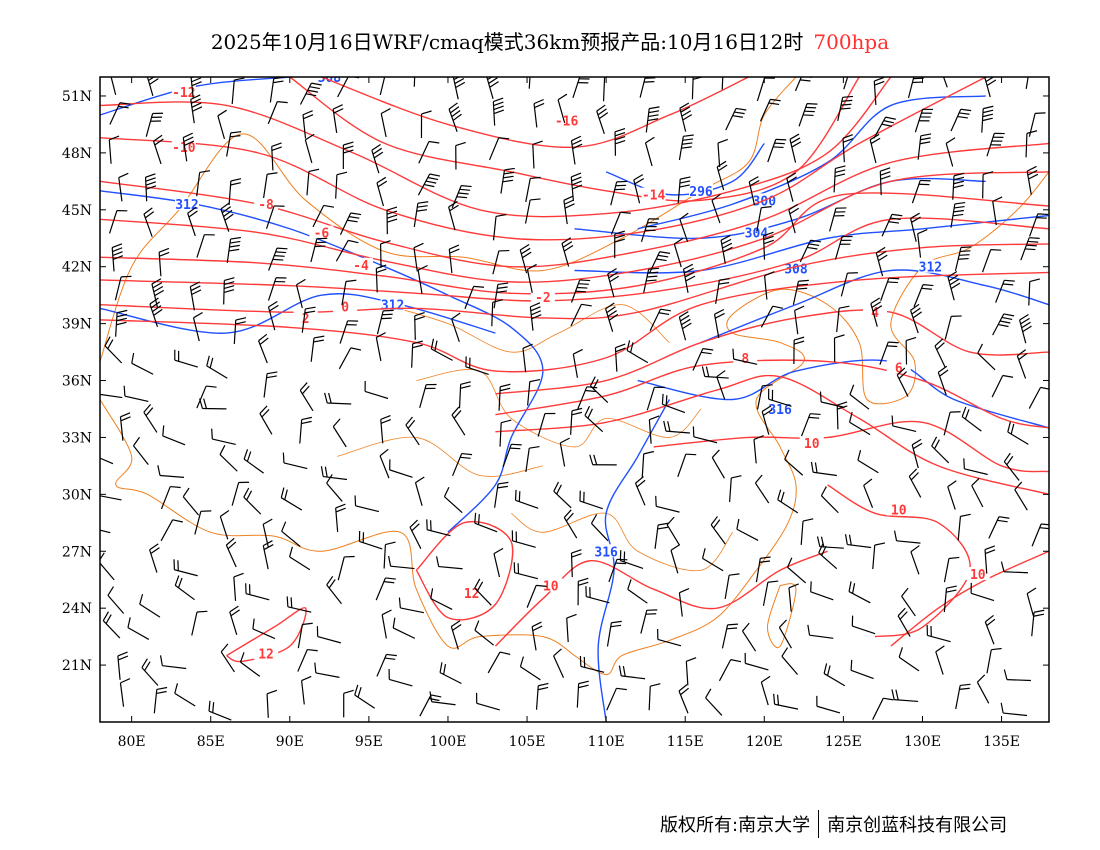 This screenshot has width=1100, height=850. Describe the element at coordinates (77, 609) in the screenshot. I see `y-tick-label: 24N` at that location.